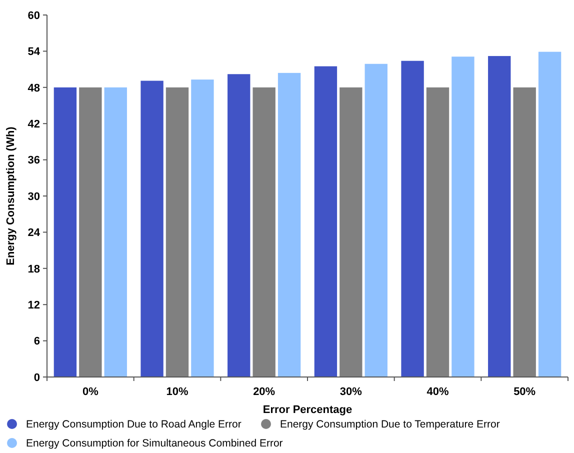 The height and width of the screenshot is (453, 574). Describe the element at coordinates (34, 16) in the screenshot. I see `y-tick-label: 60` at that location.